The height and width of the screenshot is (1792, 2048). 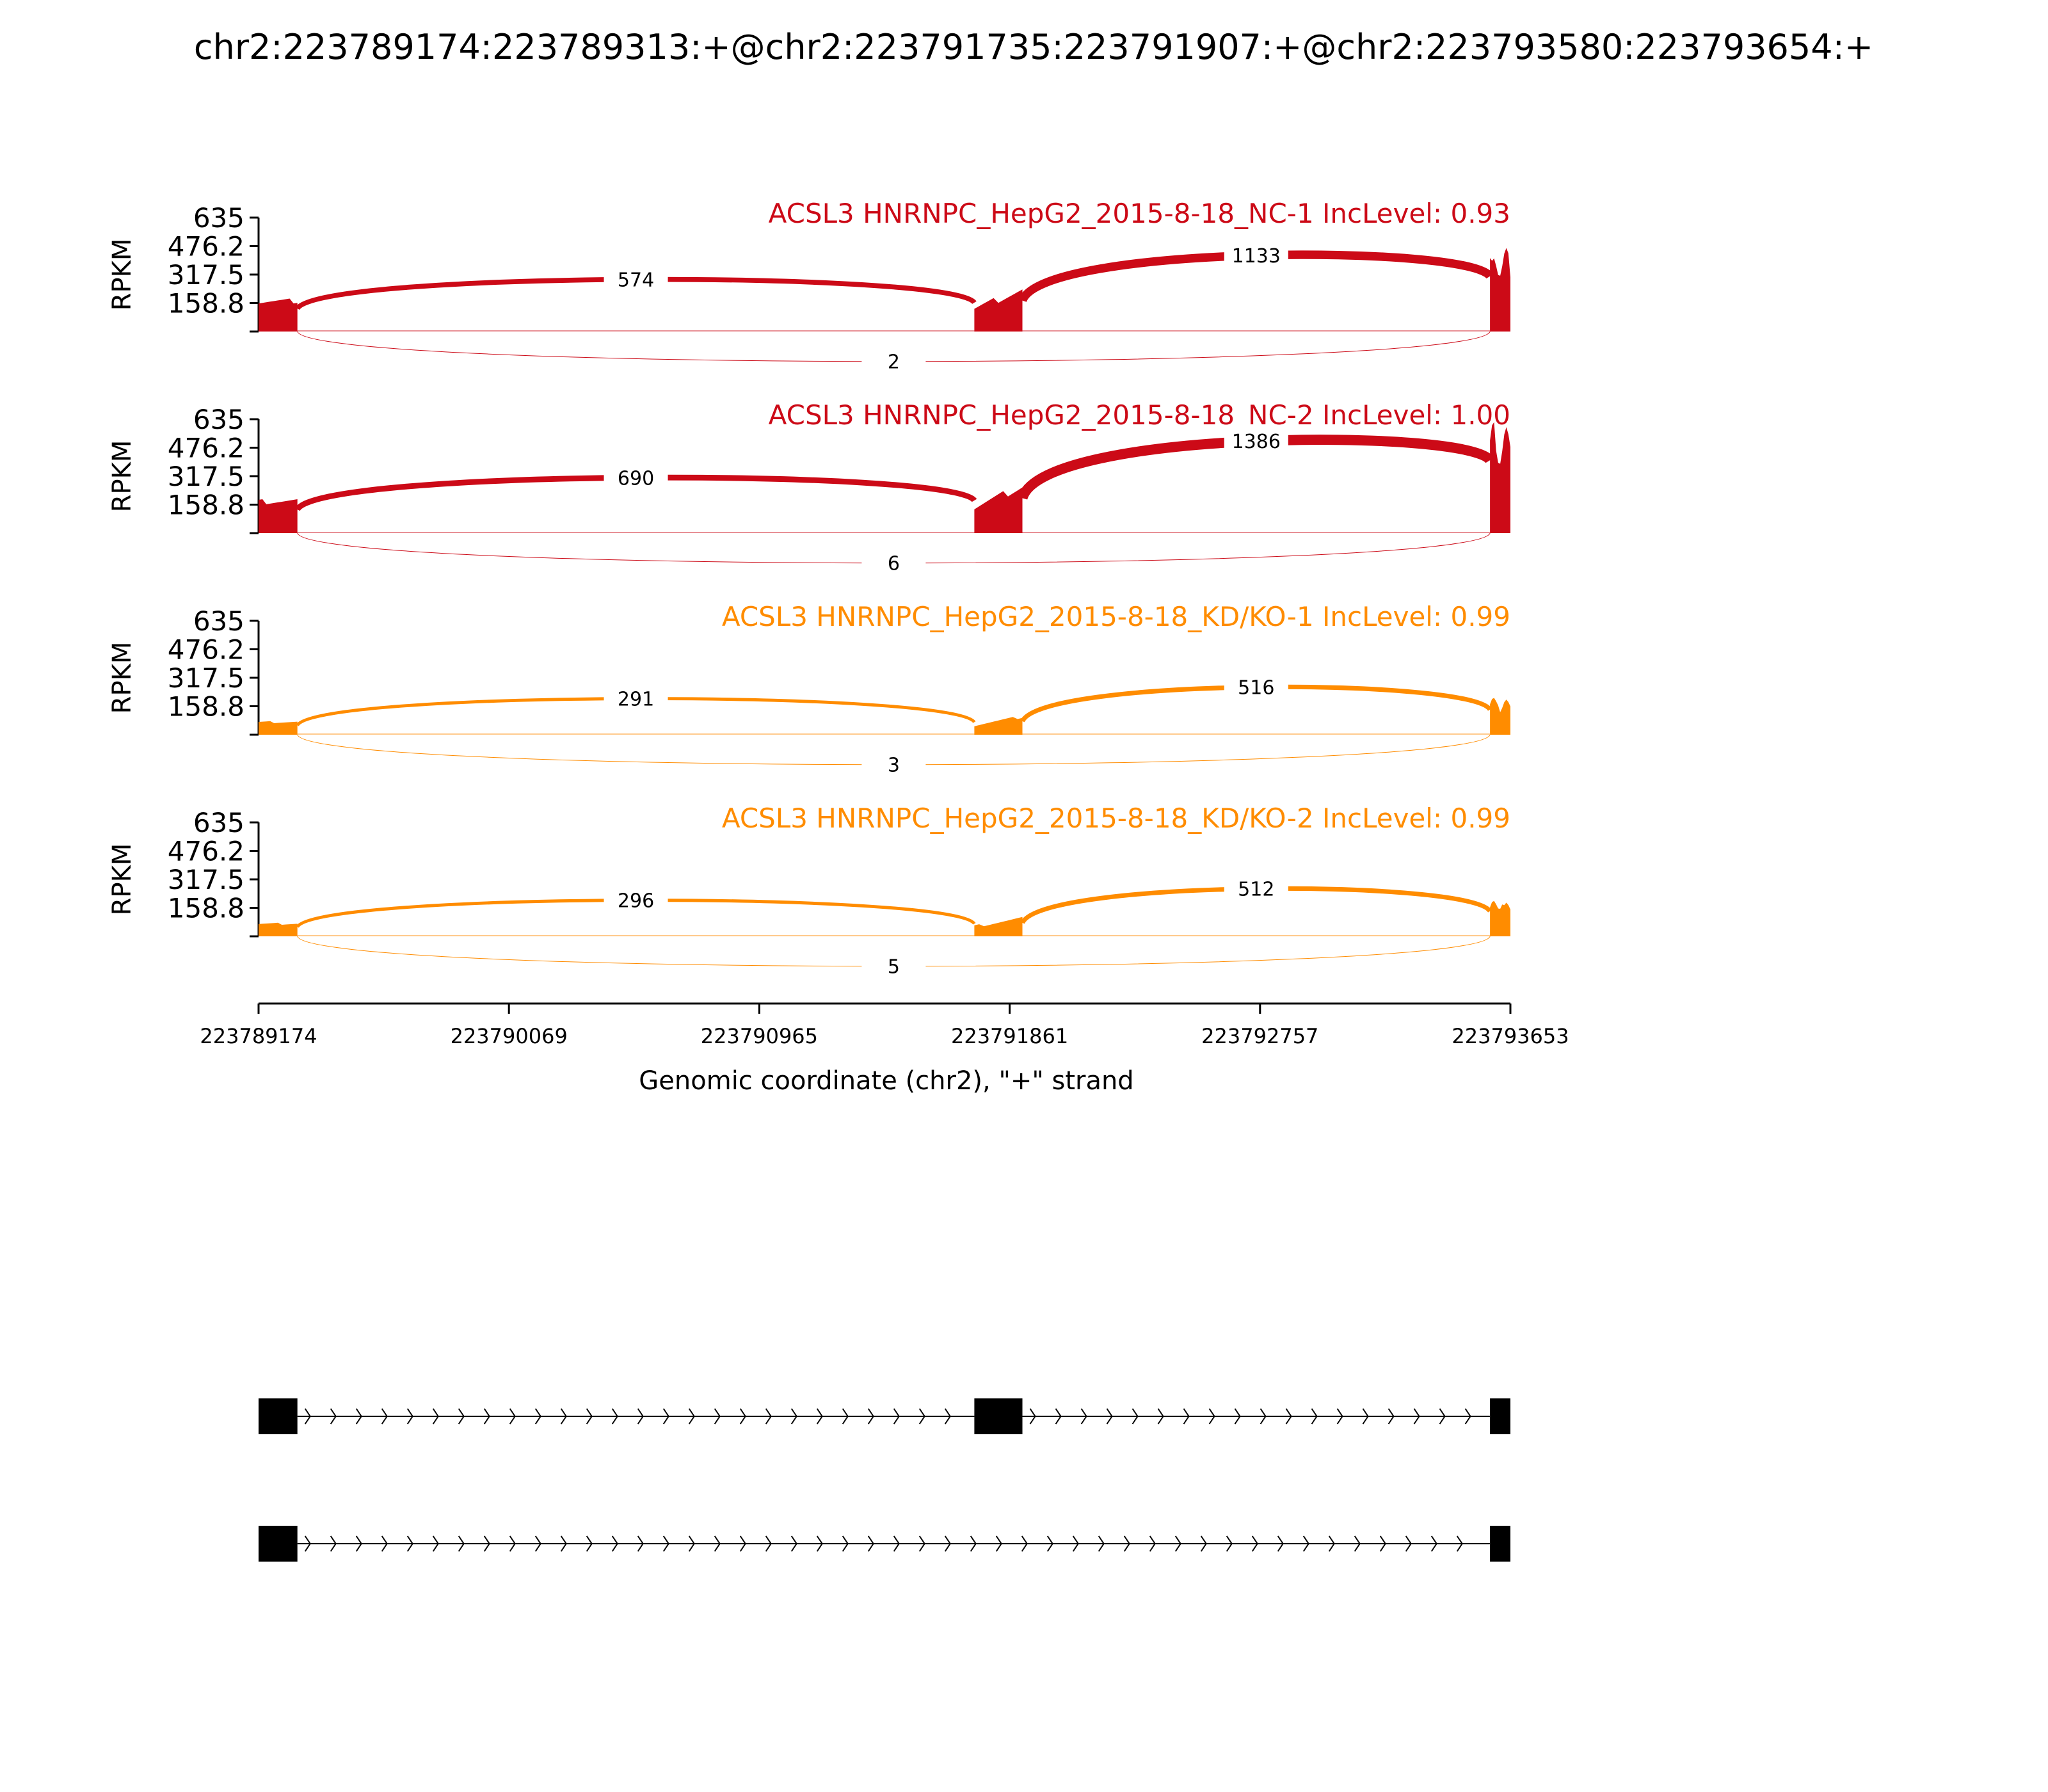 I want to click on x-tick-label: 223789174, so click(x=258, y=1036).